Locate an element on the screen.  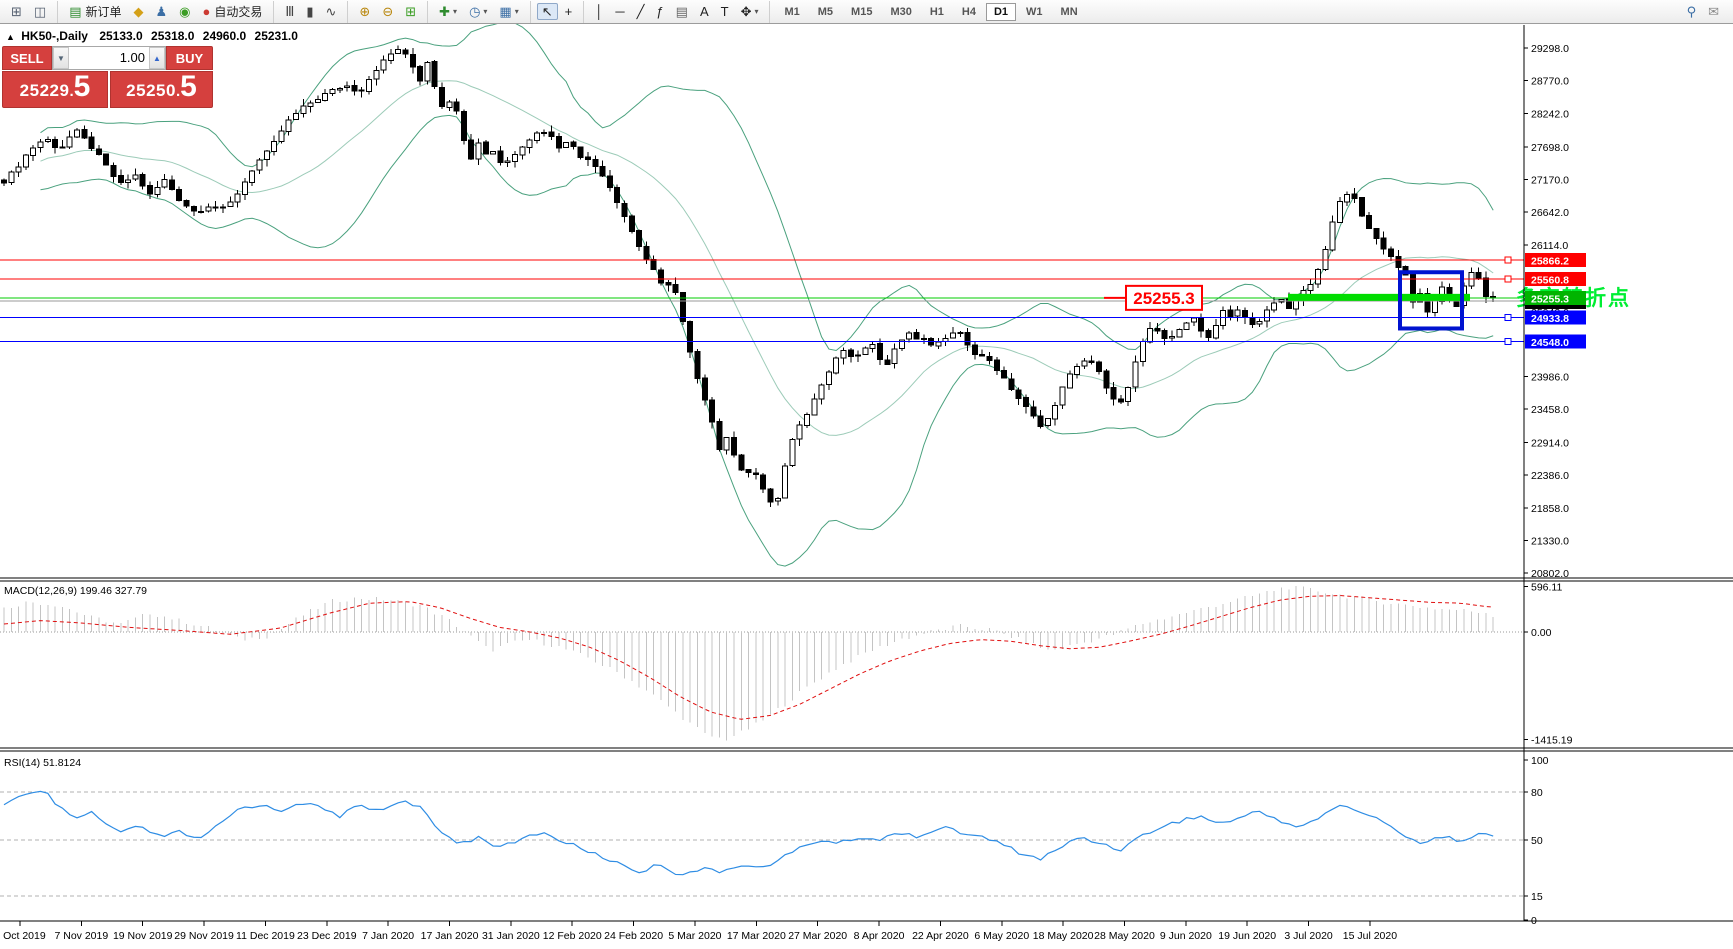
buy-button: BUY is located at coordinates (189, 58).